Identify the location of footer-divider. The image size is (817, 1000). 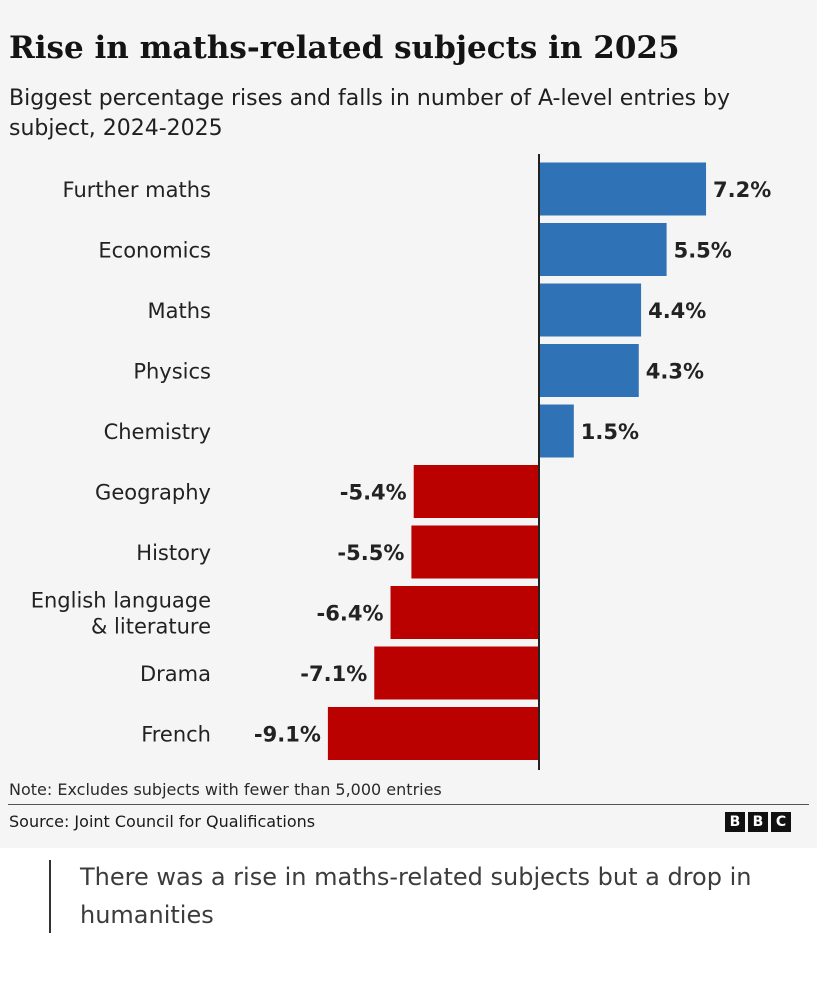
(408, 804).